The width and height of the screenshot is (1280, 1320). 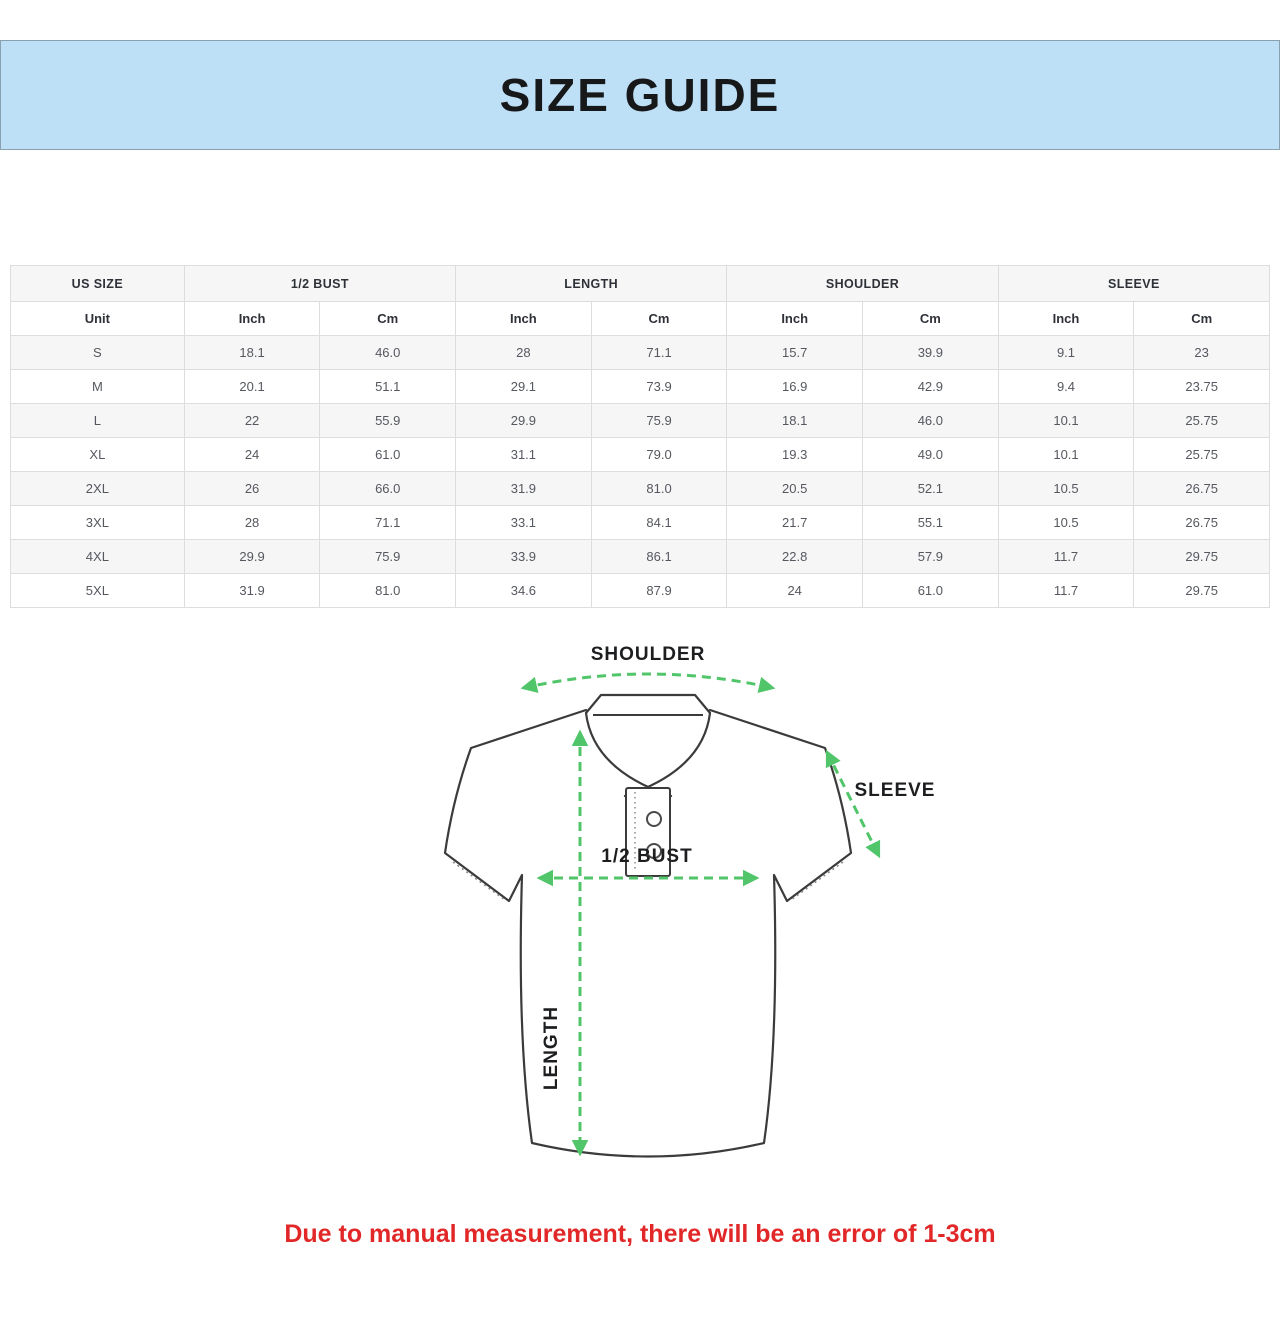 What do you see at coordinates (795, 556) in the screenshot?
I see `value-cell: 22.8` at bounding box center [795, 556].